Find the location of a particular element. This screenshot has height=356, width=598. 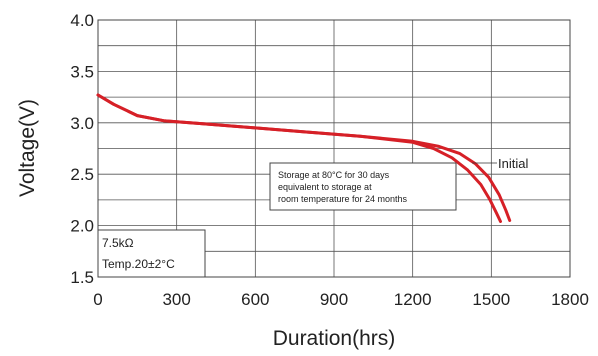

x-tick-label: 1200 is located at coordinates (413, 299).